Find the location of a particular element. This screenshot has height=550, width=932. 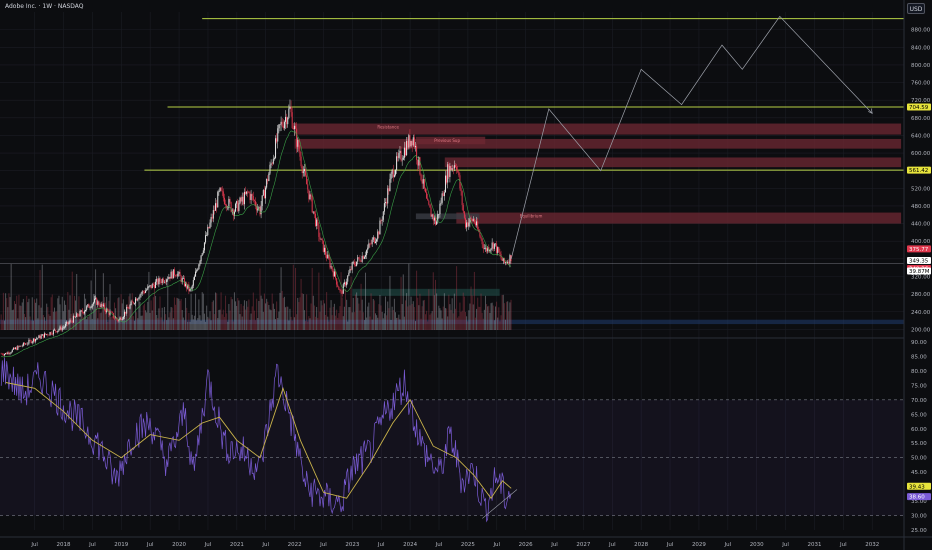

price-axis-tick-label: 840.00 is located at coordinates (921, 48).